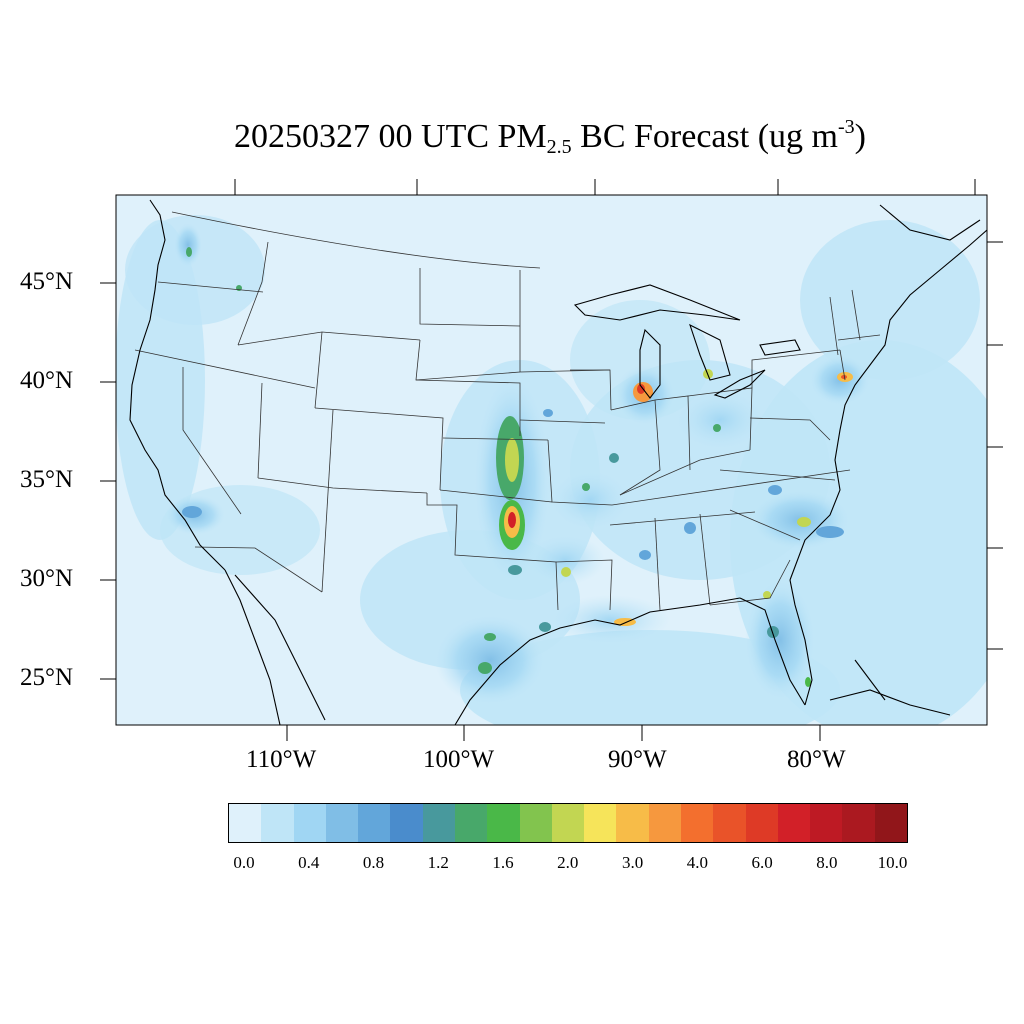 Image resolution: width=1024 pixels, height=1024 pixels. What do you see at coordinates (705, 559) in the screenshot?
I see `boundary-al-ga` at bounding box center [705, 559].